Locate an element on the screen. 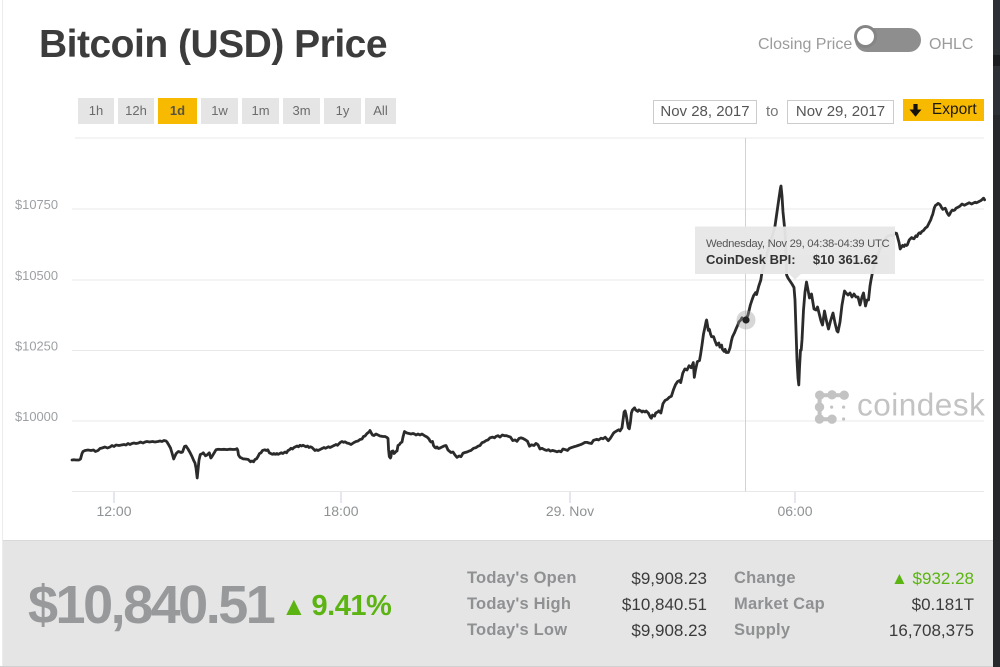  svg-text: 29. Nov is located at coordinates (570, 511).